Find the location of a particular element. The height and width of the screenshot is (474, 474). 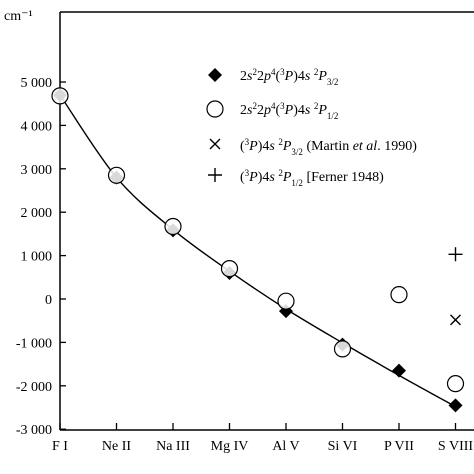

legend-entry-diamond: 2s22p4(3P)4s 2P3/2 is located at coordinates (273, 77).